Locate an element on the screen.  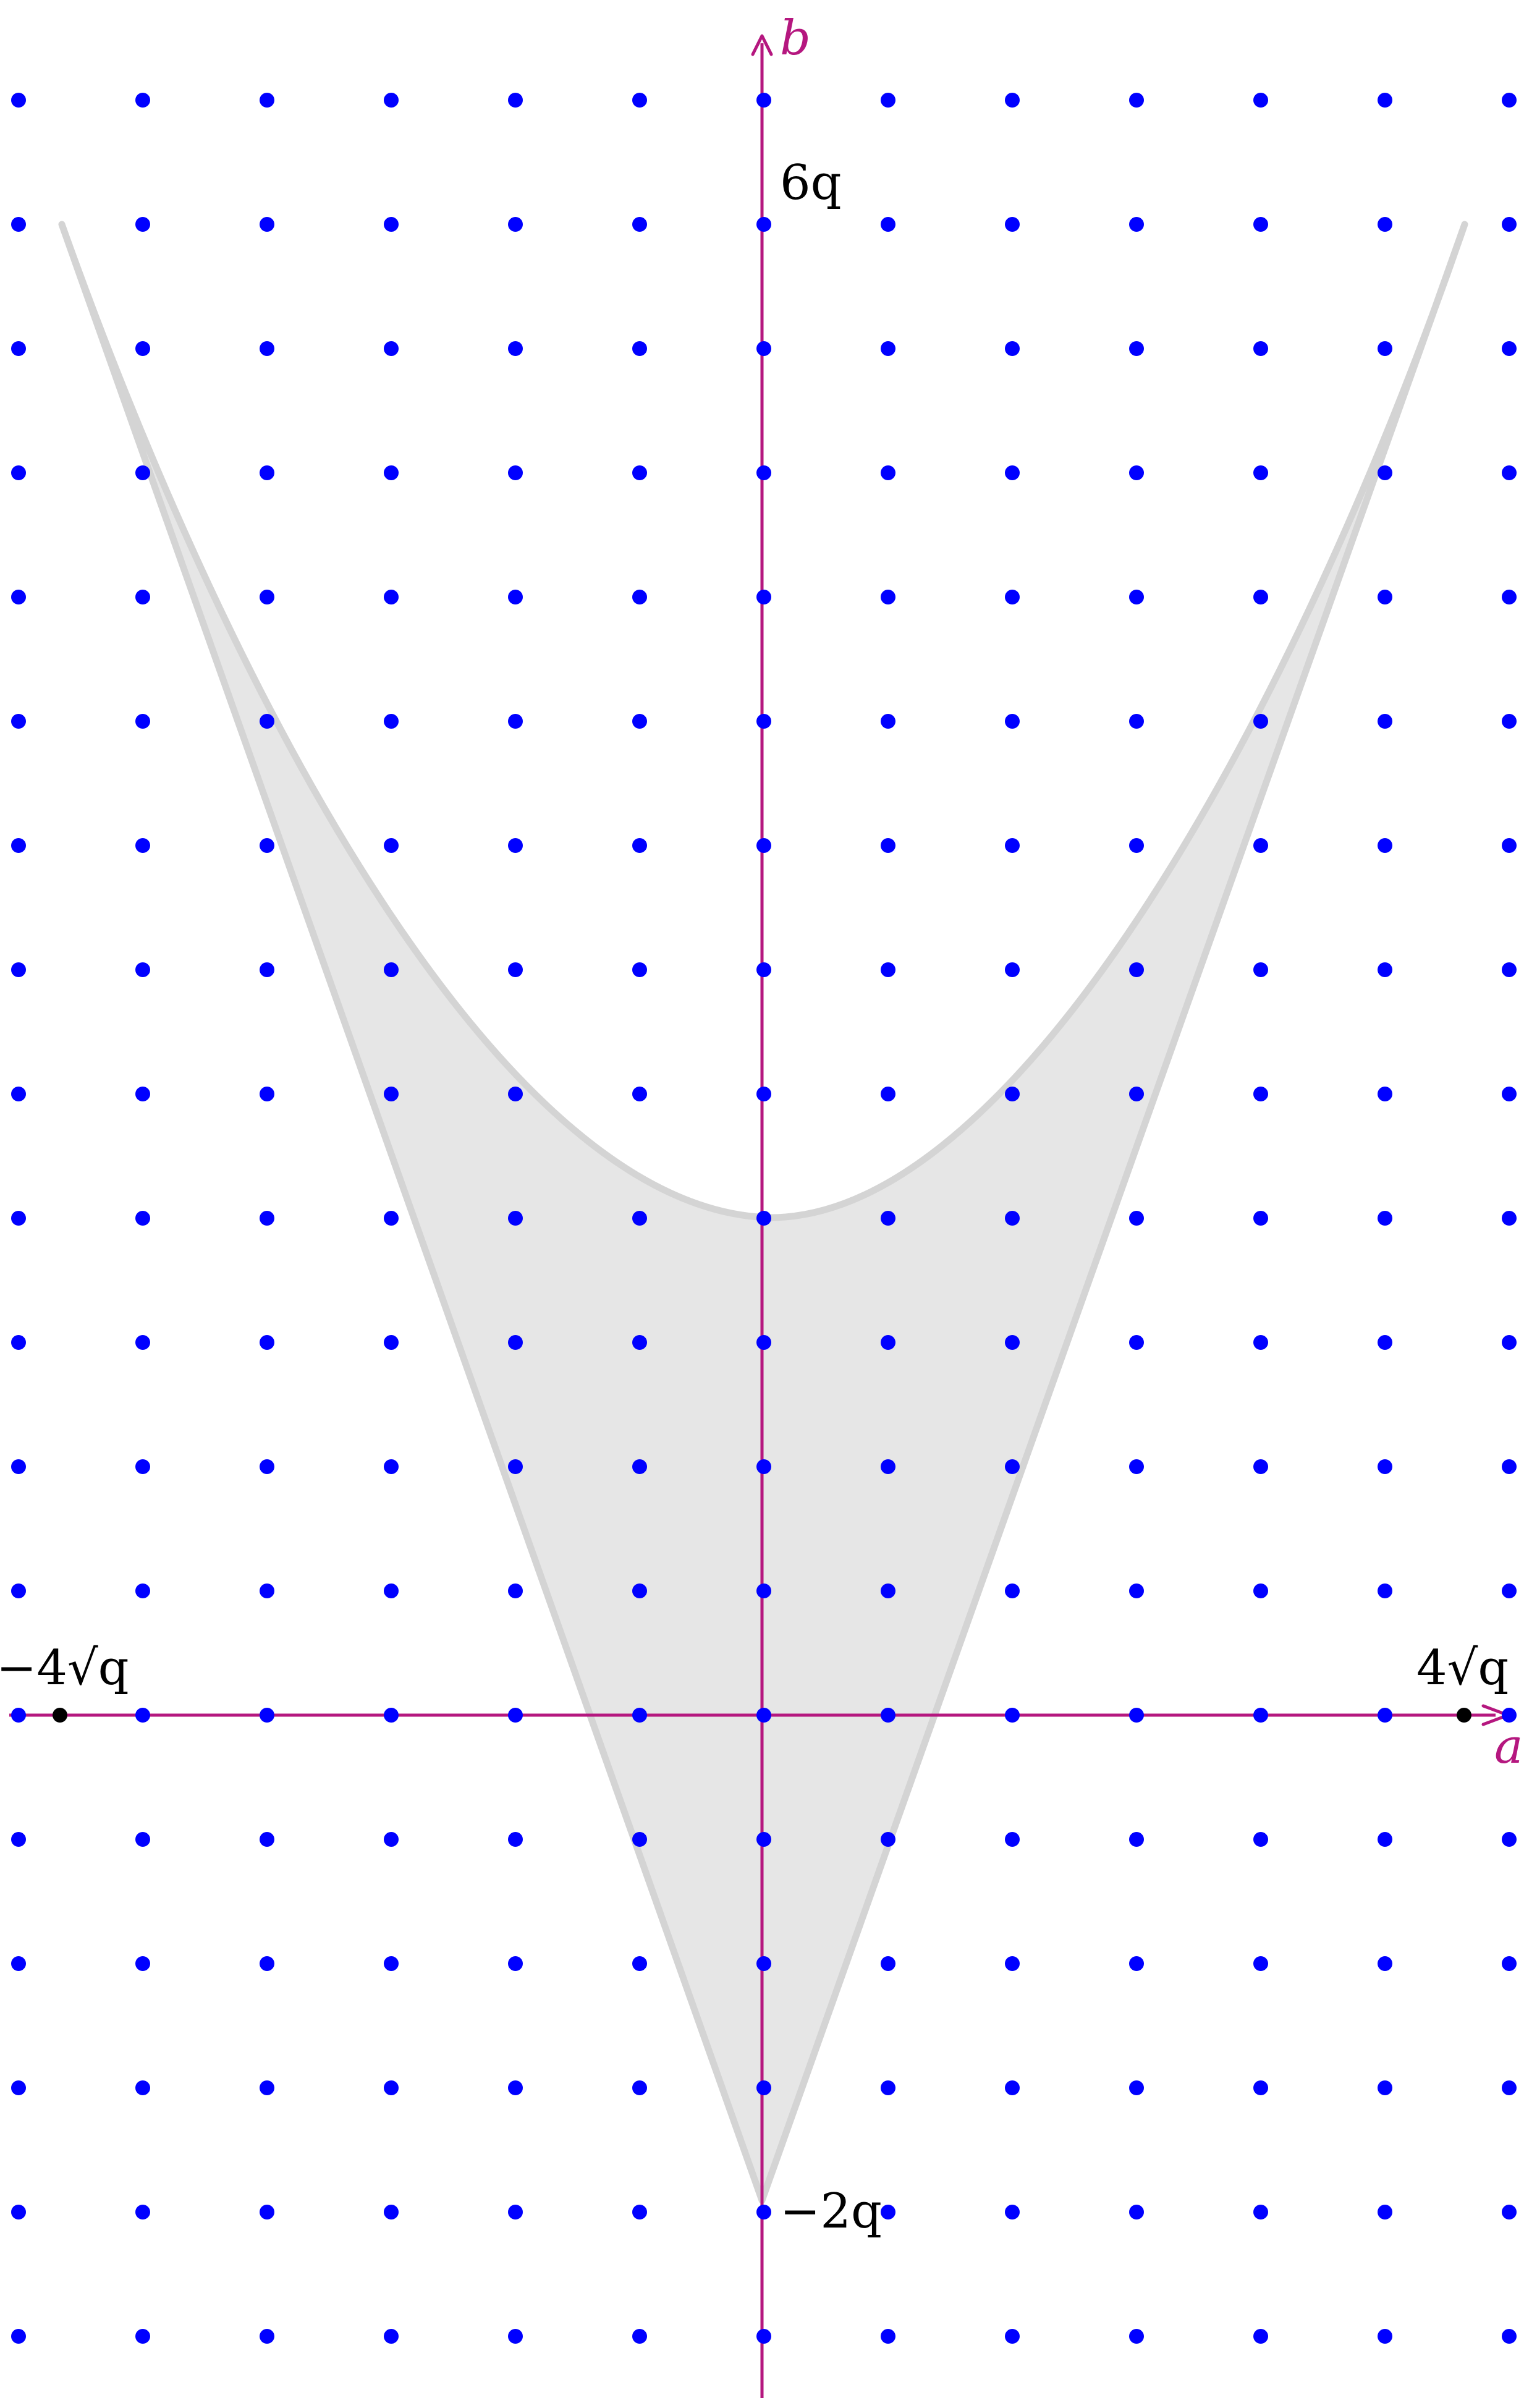
marker-points-layer is located at coordinates (762, 1716).